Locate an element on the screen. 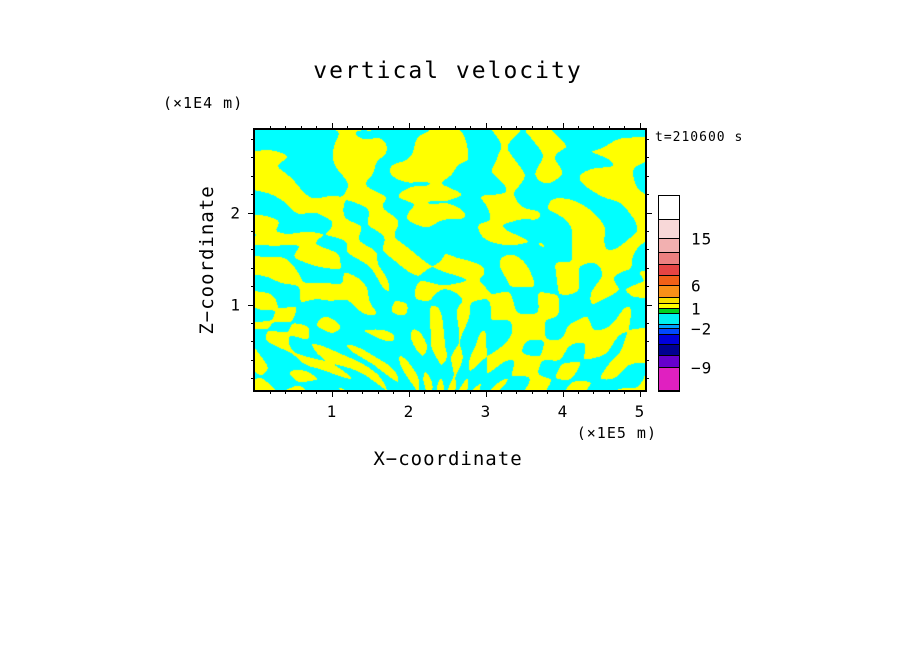  colorbar-tick-label: −2 is located at coordinates (702, 329).